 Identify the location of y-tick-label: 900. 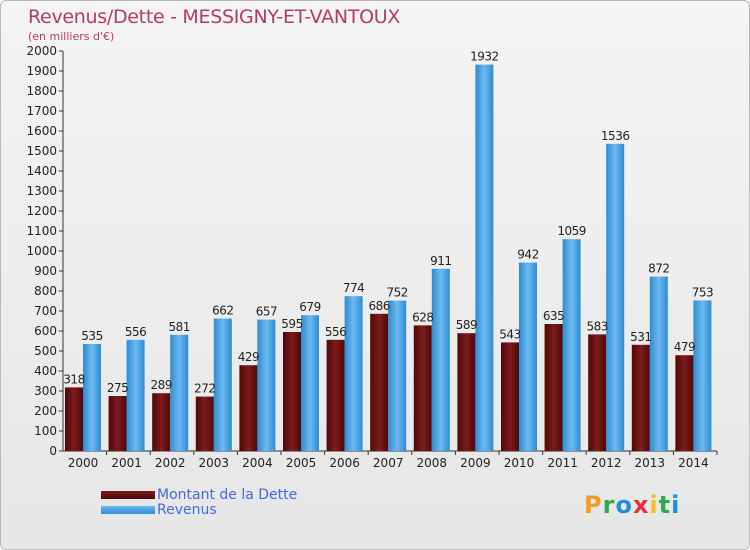
(45, 271).